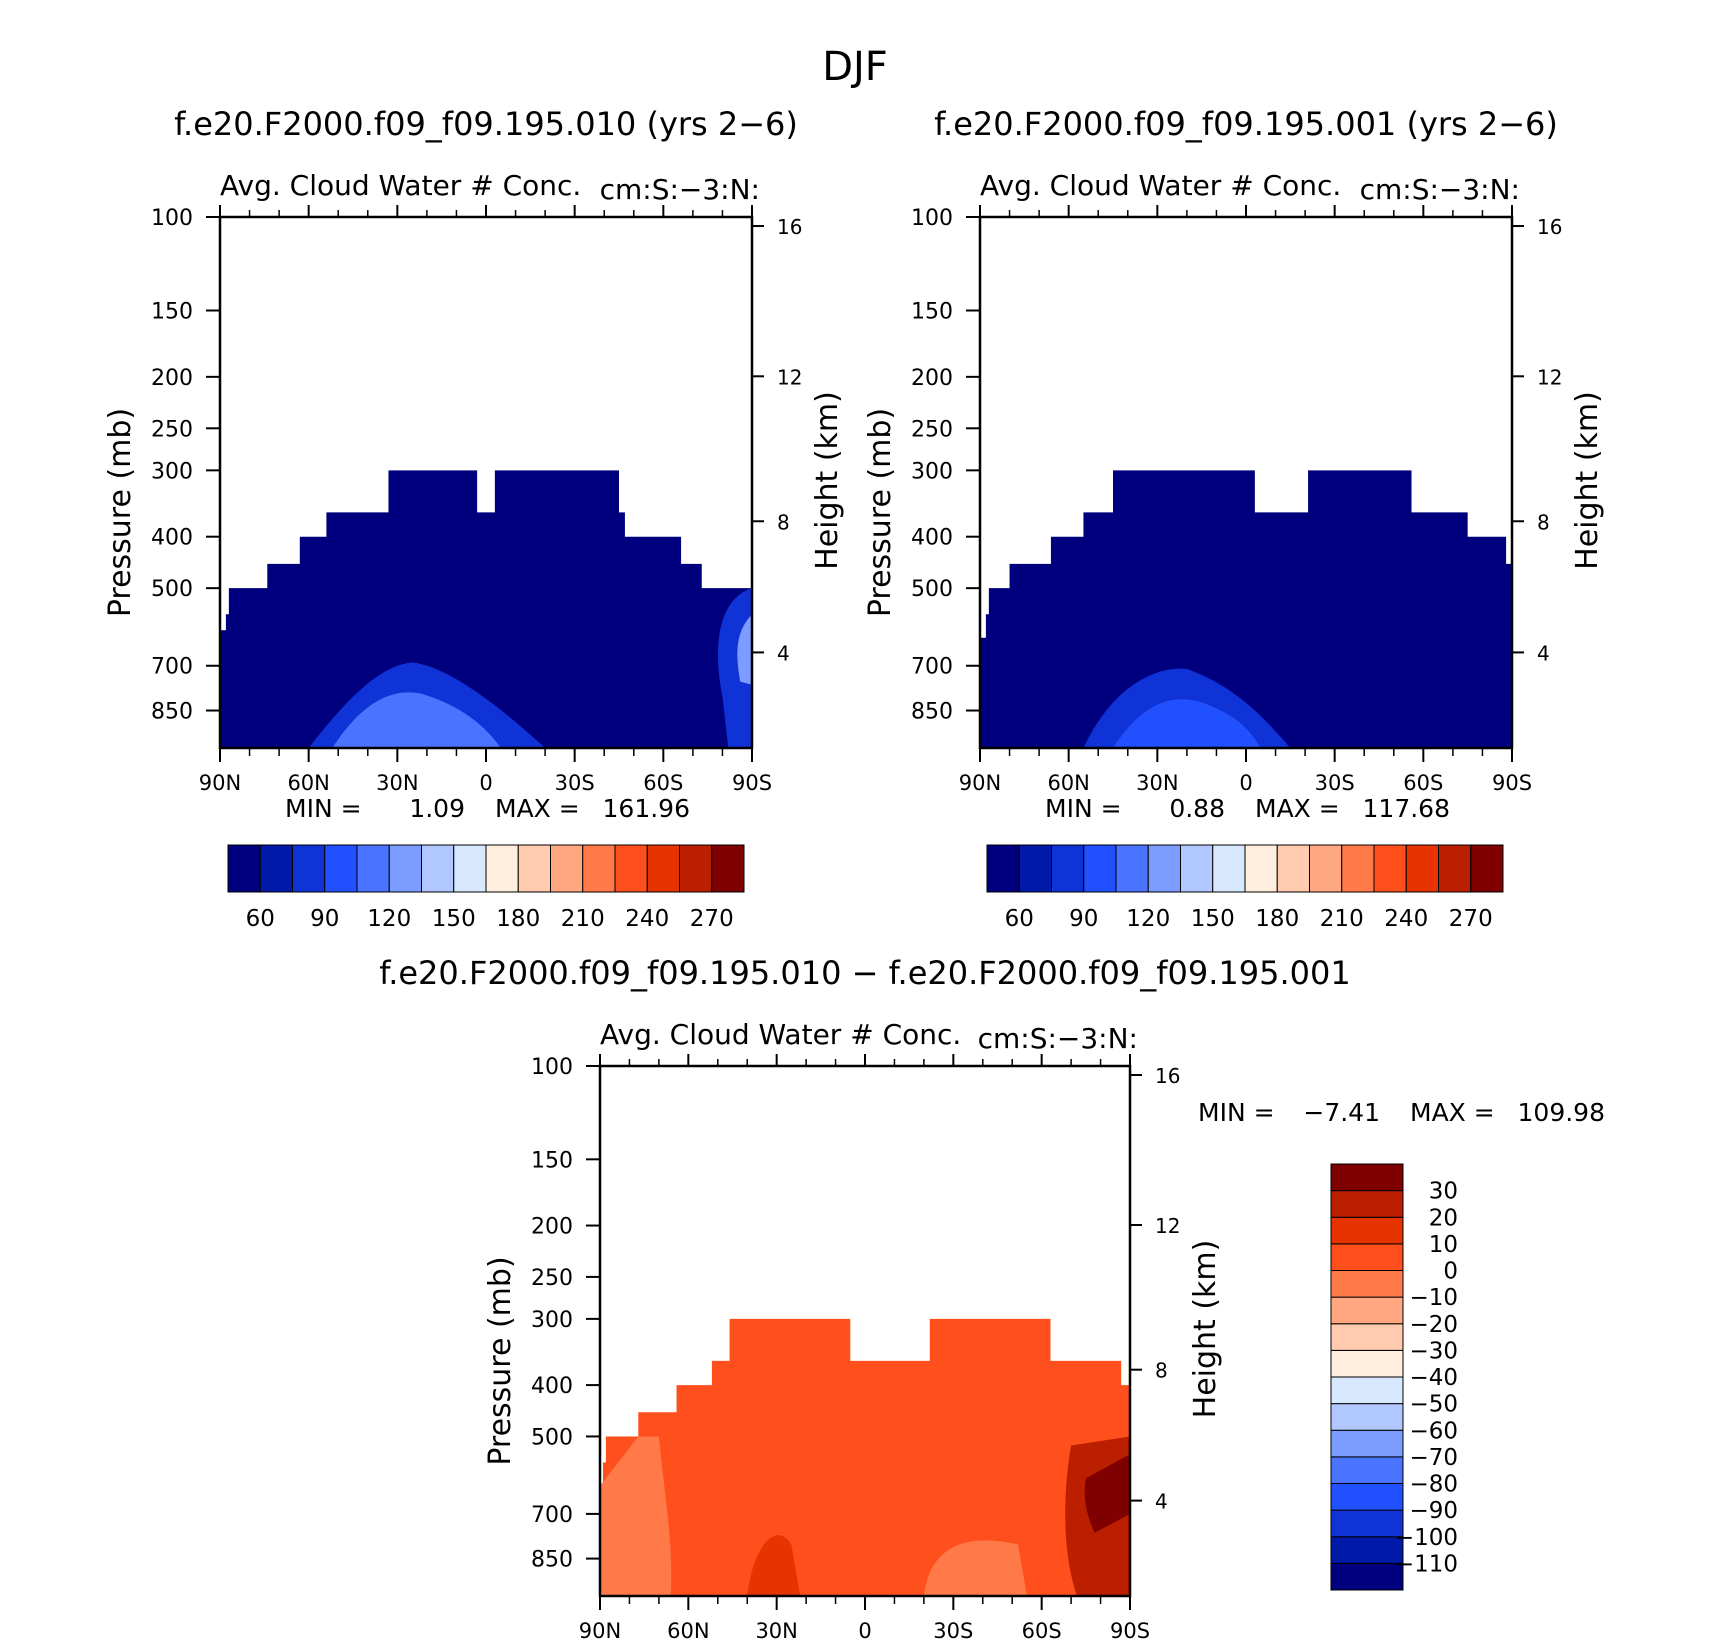 The height and width of the screenshot is (1639, 1710). What do you see at coordinates (663, 783) in the screenshot?
I see `x-tick-label: 60S` at bounding box center [663, 783].